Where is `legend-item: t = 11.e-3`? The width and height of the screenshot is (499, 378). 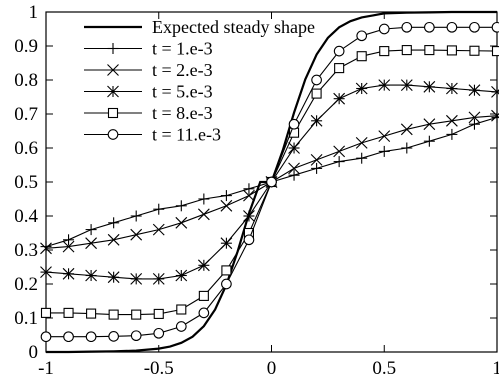 legend-item: t = 11.e-3 is located at coordinates (152, 135).